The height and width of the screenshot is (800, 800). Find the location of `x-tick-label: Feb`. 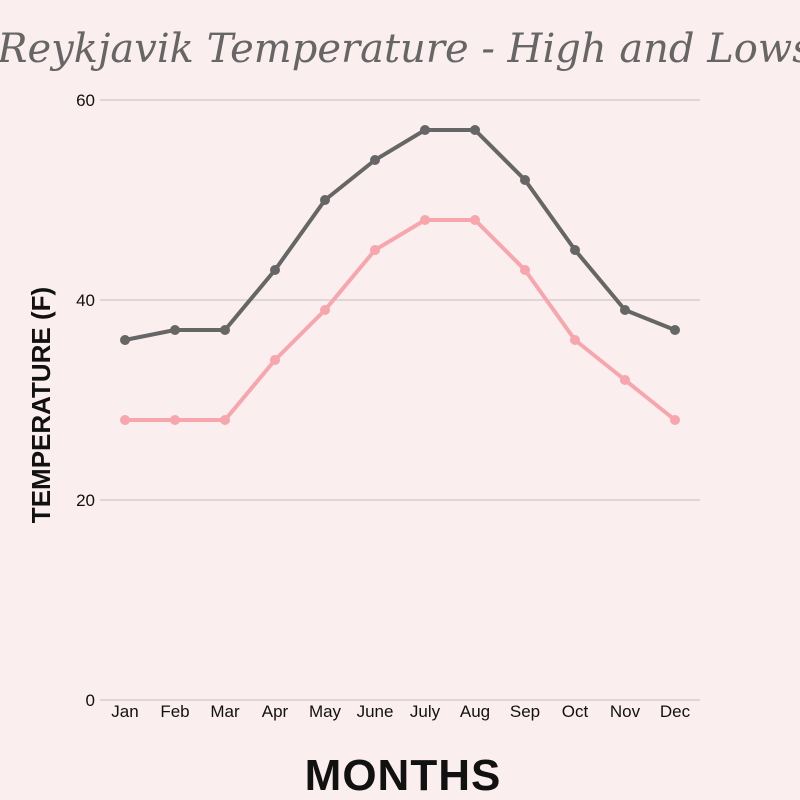

x-tick-label: Feb is located at coordinates (174, 711).